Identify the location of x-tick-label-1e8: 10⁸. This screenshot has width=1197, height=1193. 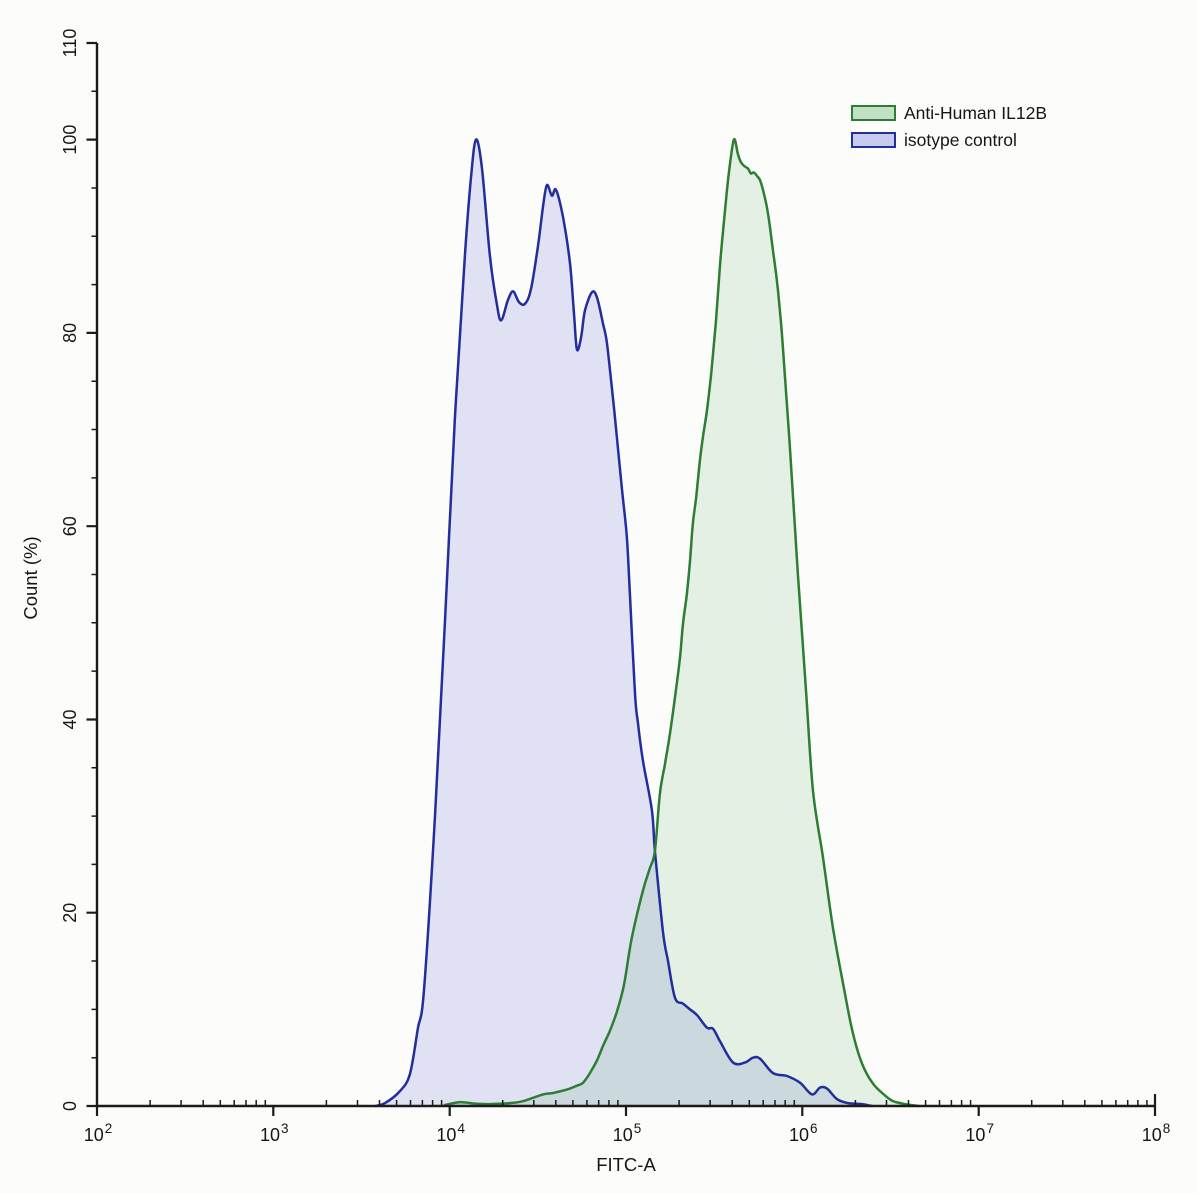
(1156, 1133).